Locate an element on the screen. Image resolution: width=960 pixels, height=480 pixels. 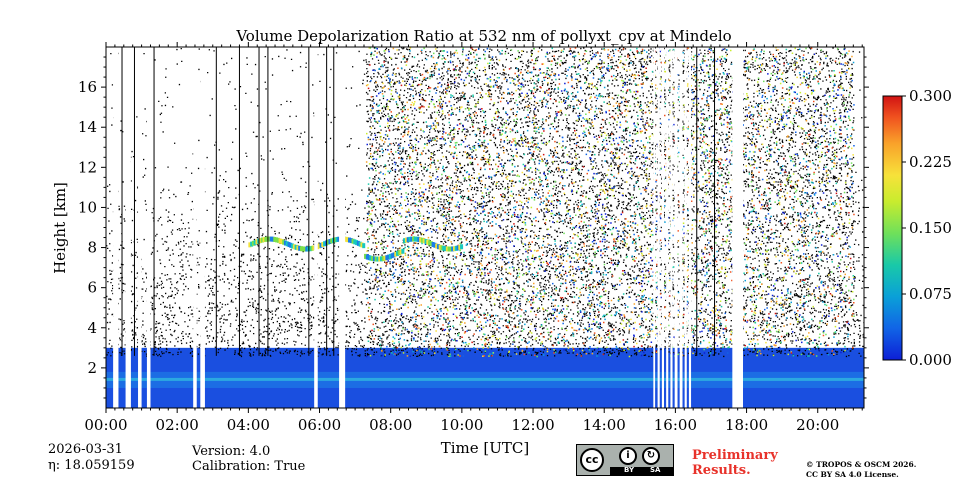
colorbar-ticks: 0.000 0.075 0.150 0.225 0.300 is located at coordinates (927, 228).